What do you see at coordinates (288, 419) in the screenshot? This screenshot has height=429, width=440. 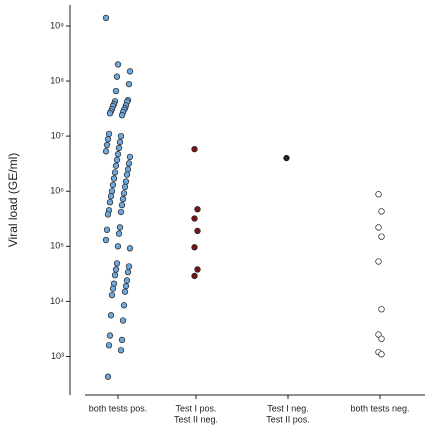 I see `x-tick-label: Test II pos.` at bounding box center [288, 419].